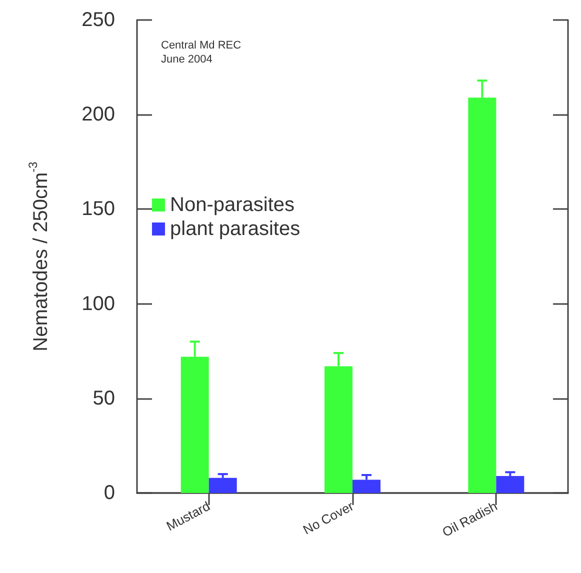 This screenshot has height=573, width=581. What do you see at coordinates (98, 20) in the screenshot?
I see `y-tick-label: 250` at bounding box center [98, 20].